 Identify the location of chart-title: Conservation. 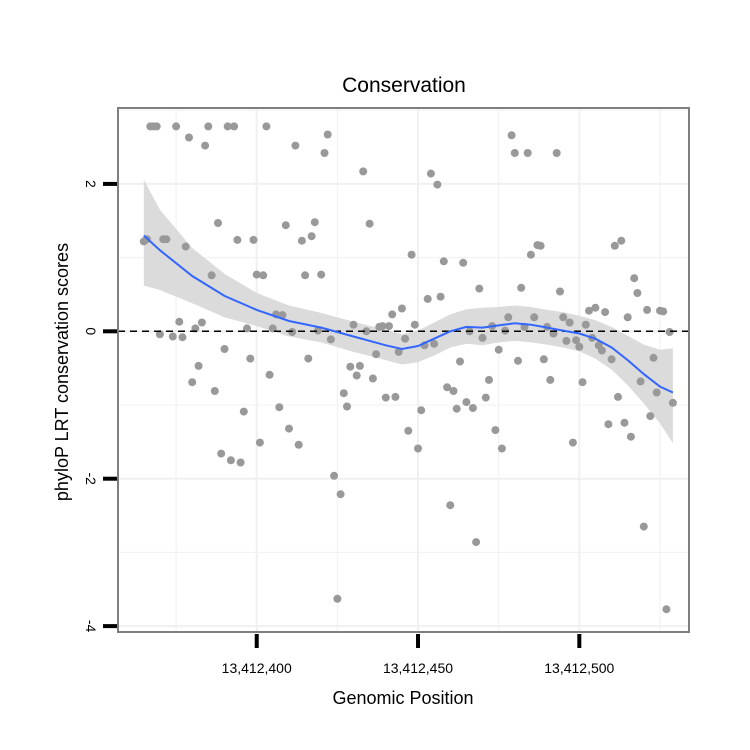
(404, 85).